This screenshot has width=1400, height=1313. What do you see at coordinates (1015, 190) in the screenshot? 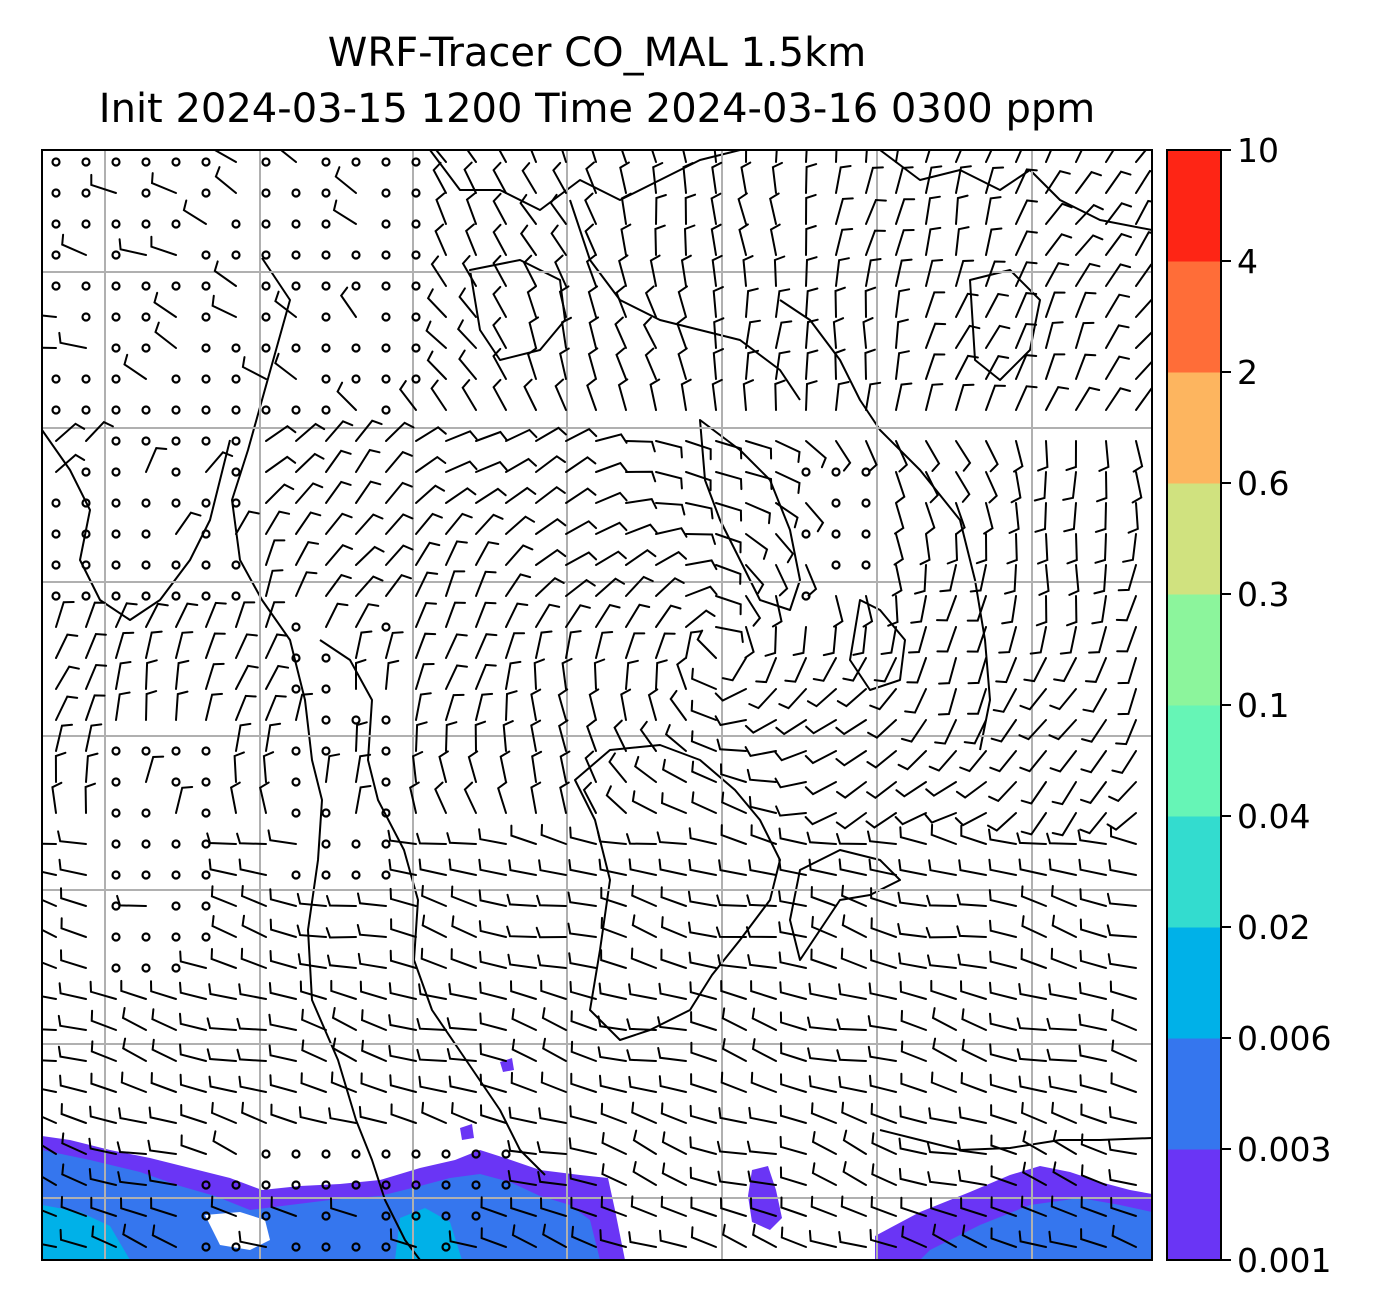
I see `coastline-northeast` at bounding box center [1015, 190].